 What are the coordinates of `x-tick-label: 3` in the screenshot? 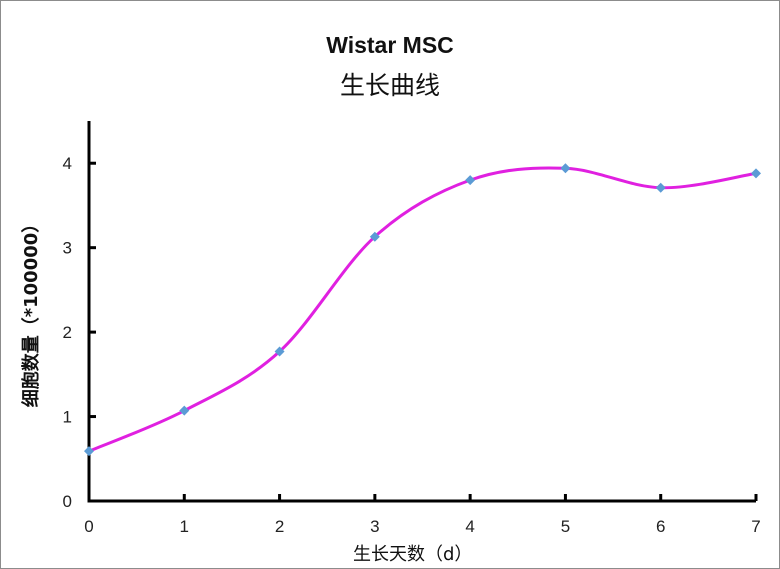 It's located at (374, 526).